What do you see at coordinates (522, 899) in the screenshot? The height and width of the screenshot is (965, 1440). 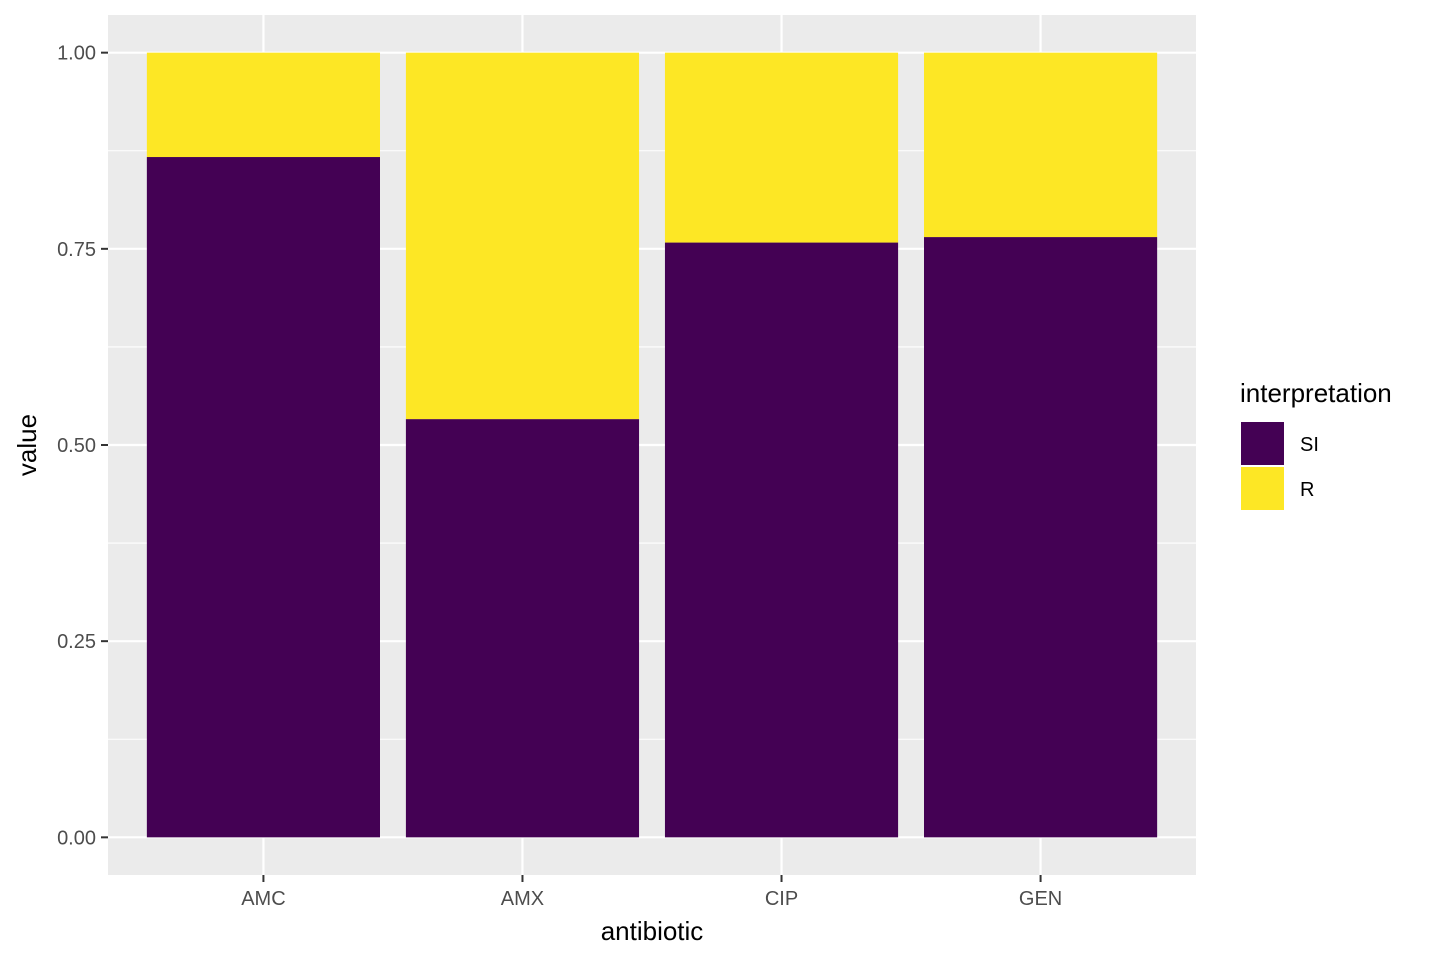 I see `x-tick-label: AMX` at bounding box center [522, 899].